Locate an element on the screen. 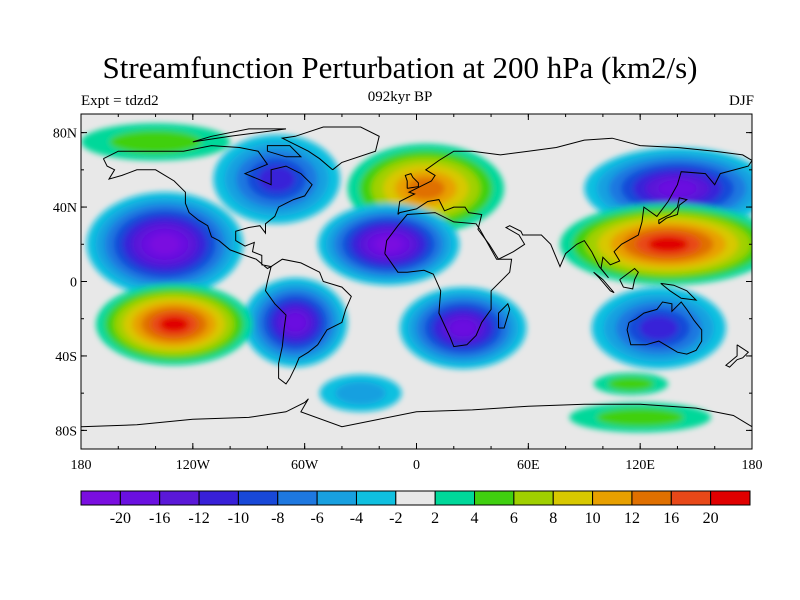 The height and width of the screenshot is (600, 800). season-label: DJF is located at coordinates (741, 101).